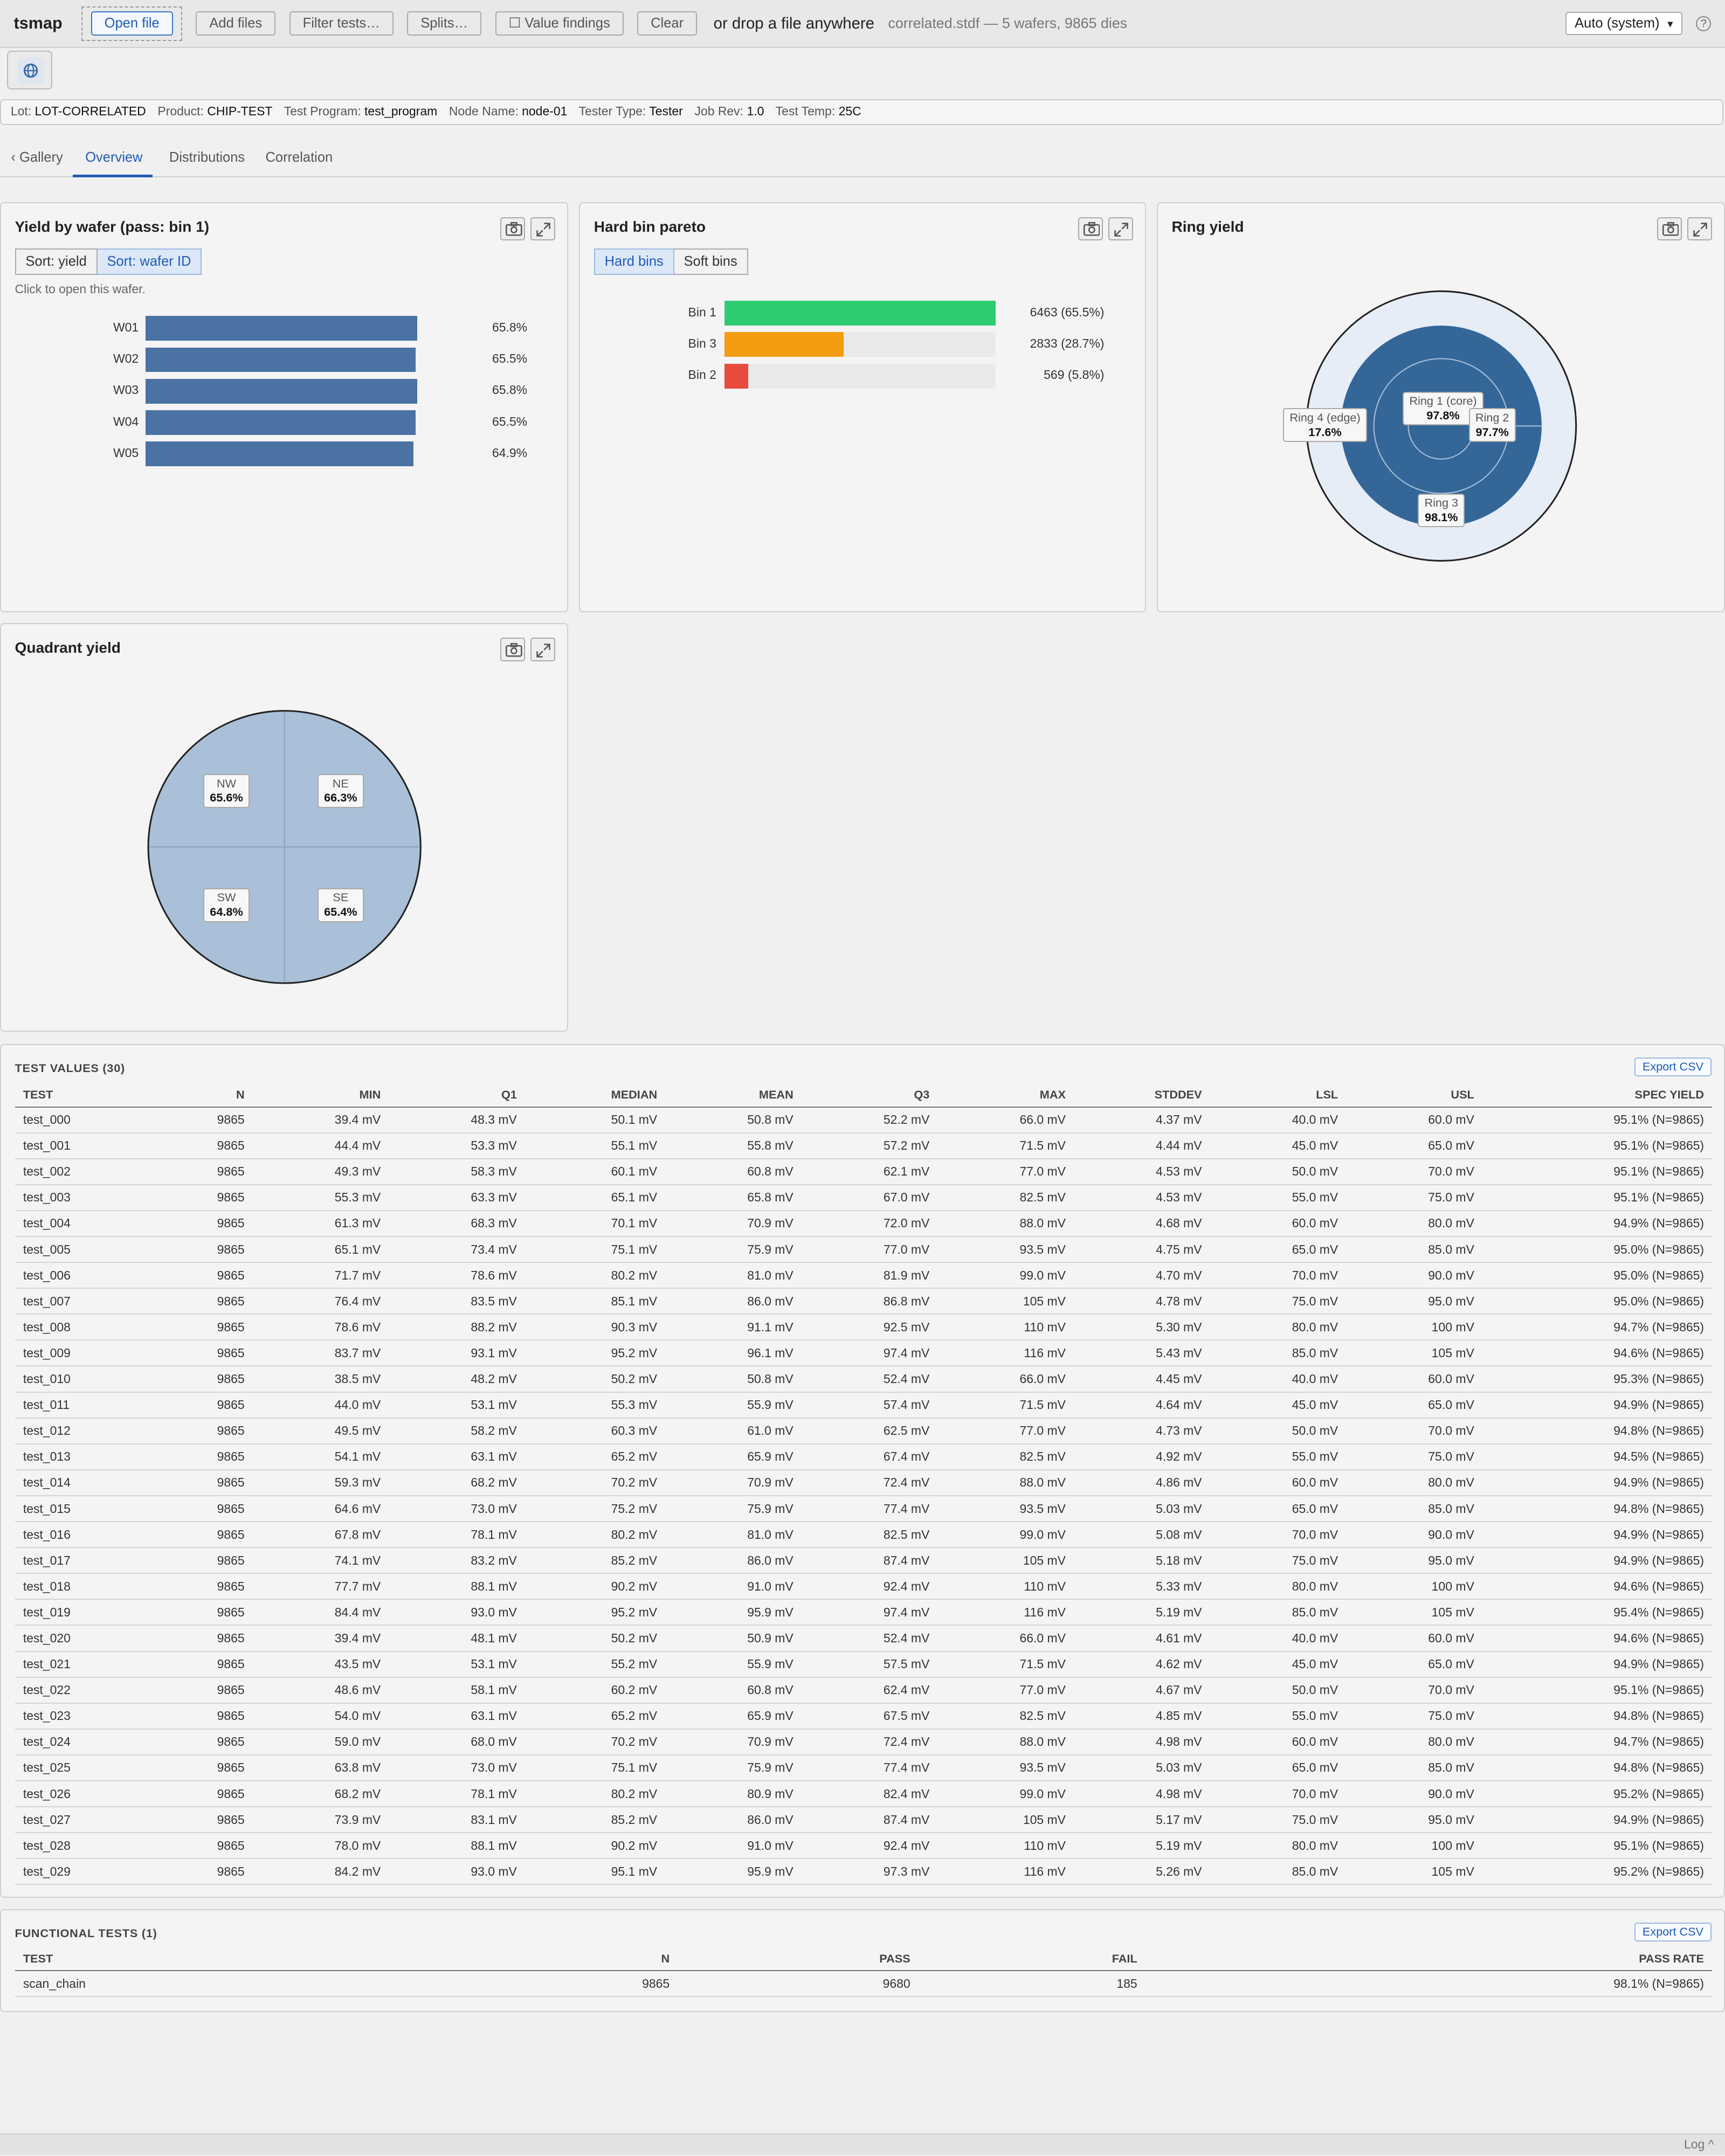 The width and height of the screenshot is (1725, 2156). I want to click on table-cell: 94.8% (N=9865), so click(1598, 1432).